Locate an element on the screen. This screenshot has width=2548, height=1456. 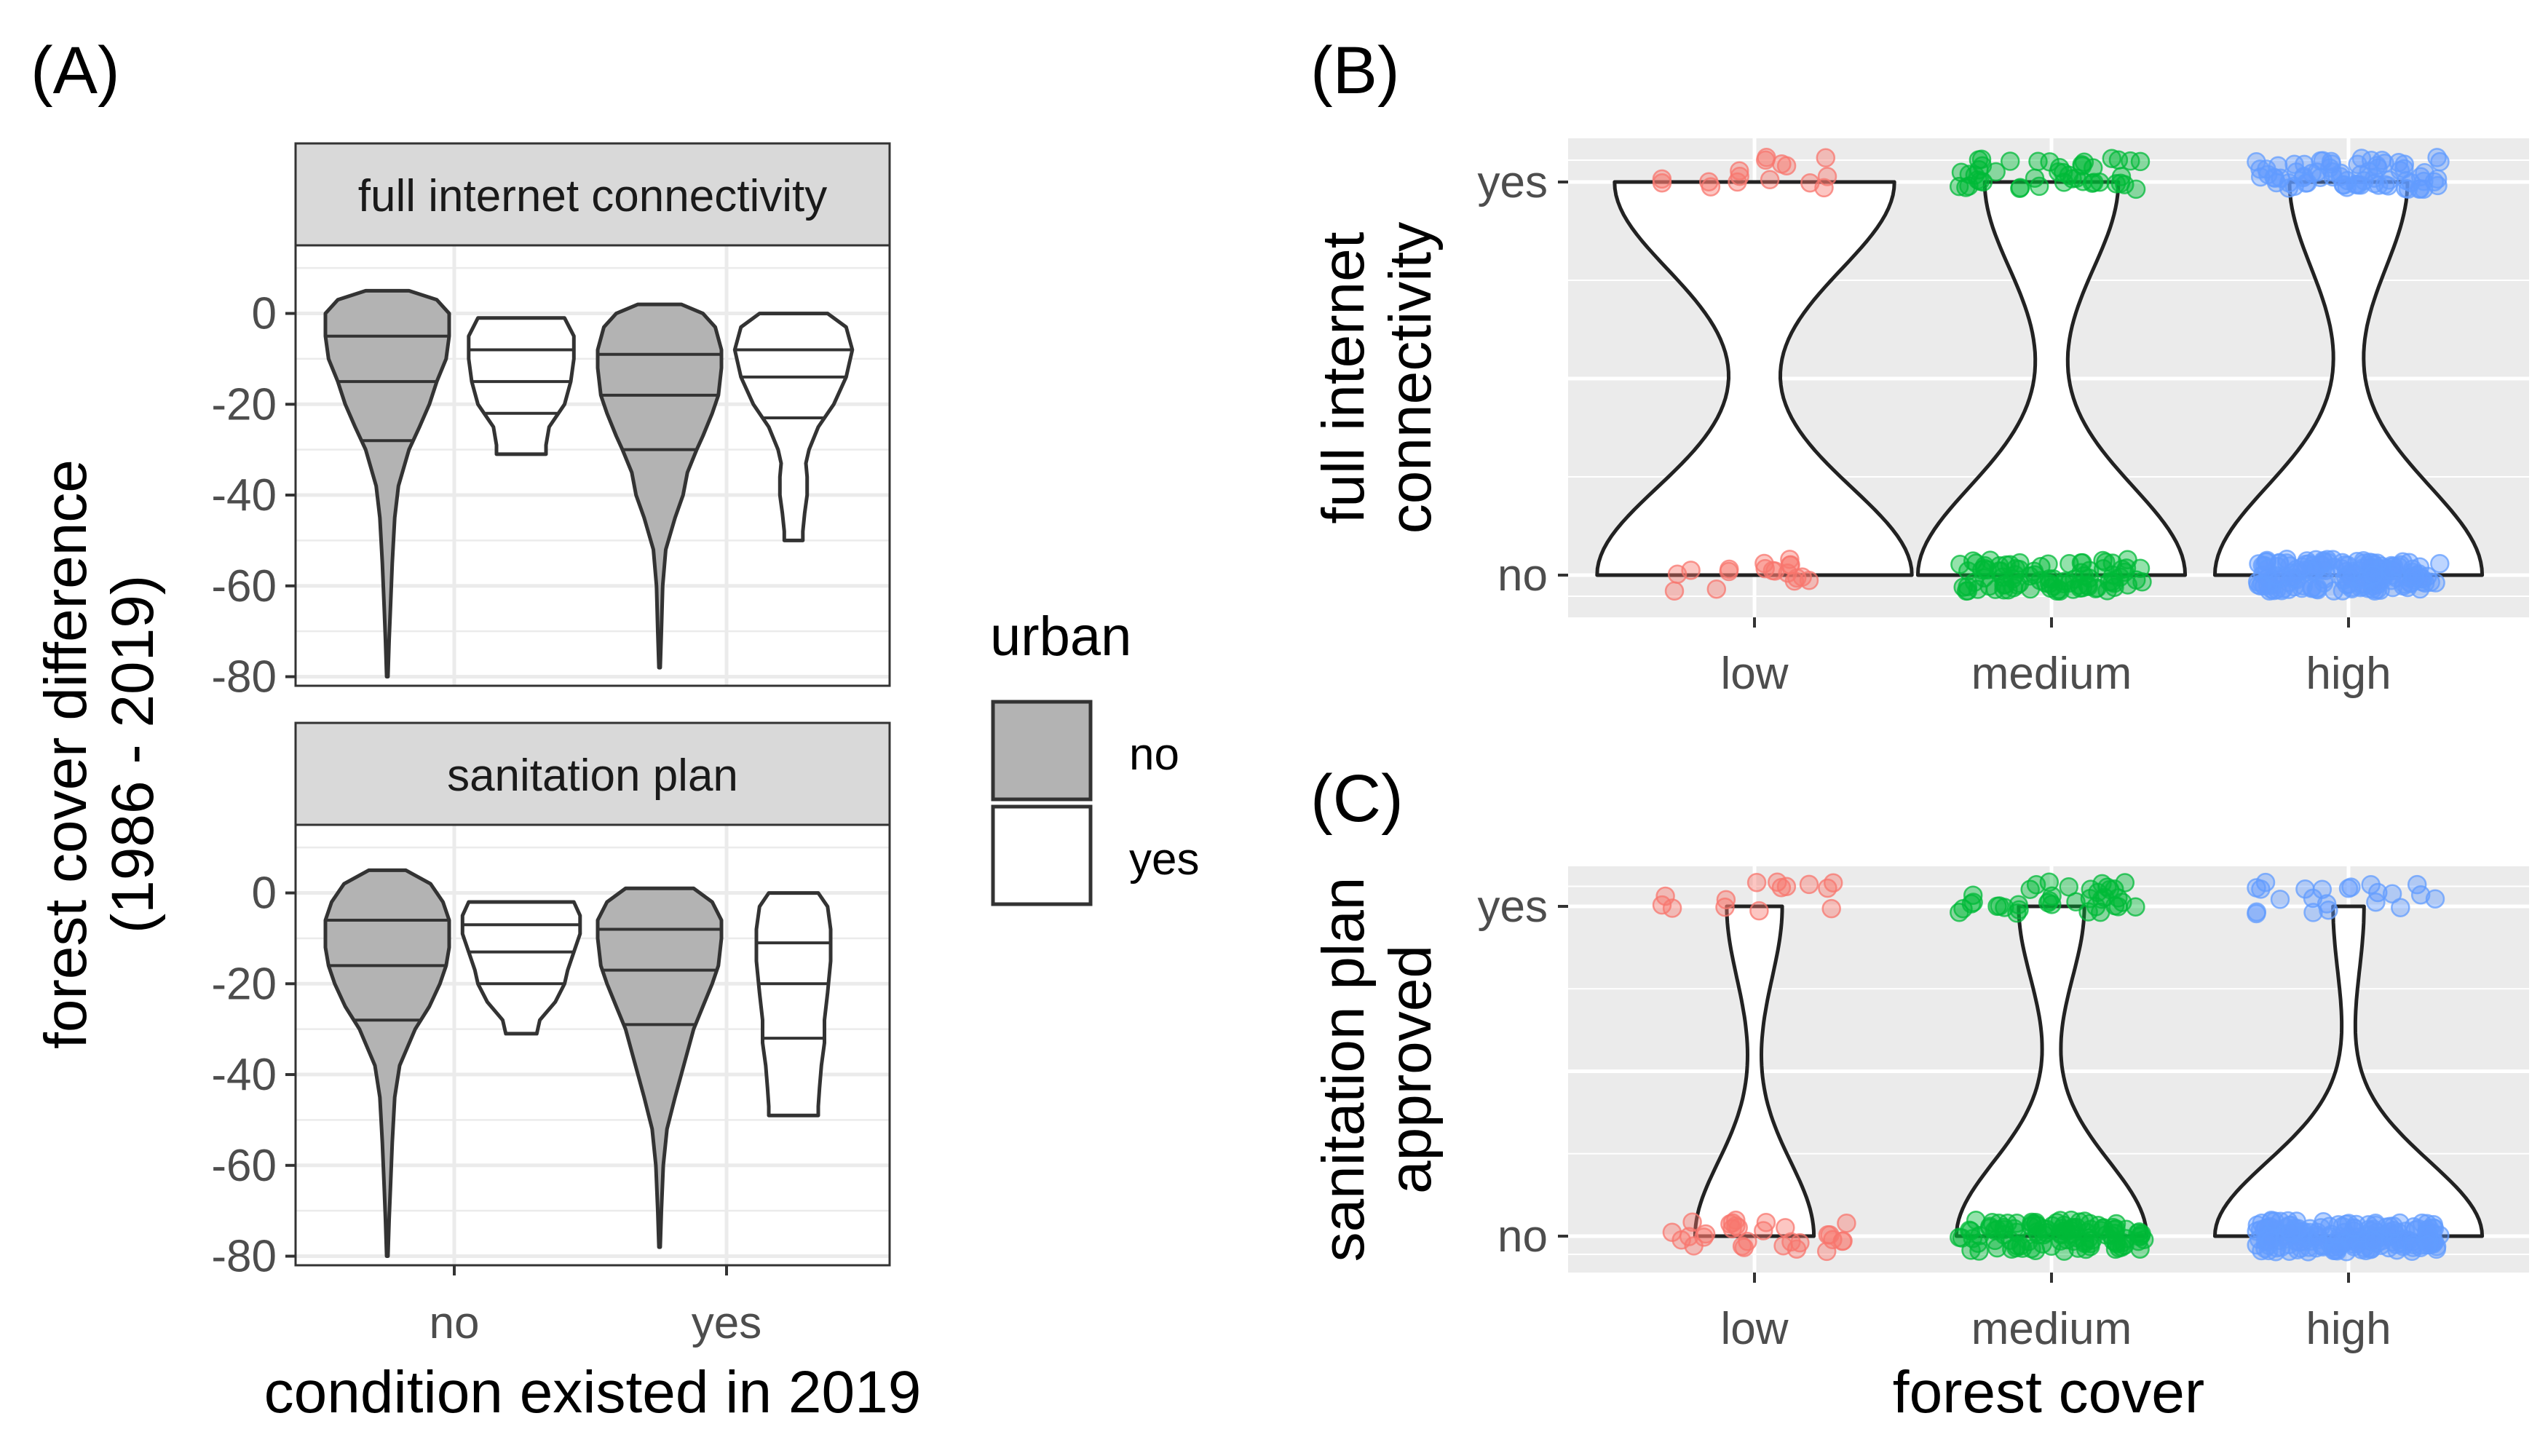
y-tick-label: 0 is located at coordinates (264, 894).